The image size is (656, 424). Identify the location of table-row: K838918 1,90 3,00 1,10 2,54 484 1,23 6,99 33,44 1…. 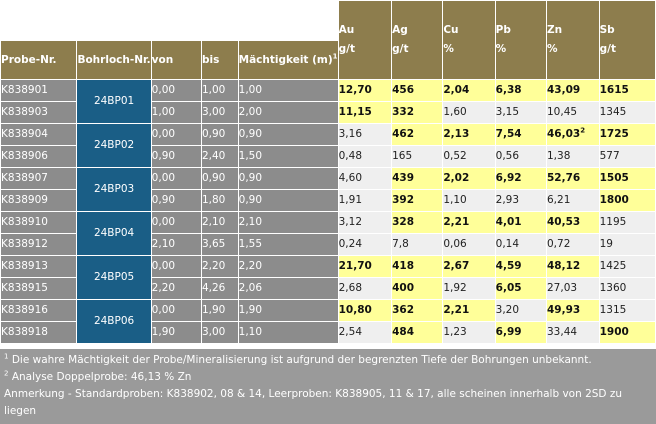
(328, 332).